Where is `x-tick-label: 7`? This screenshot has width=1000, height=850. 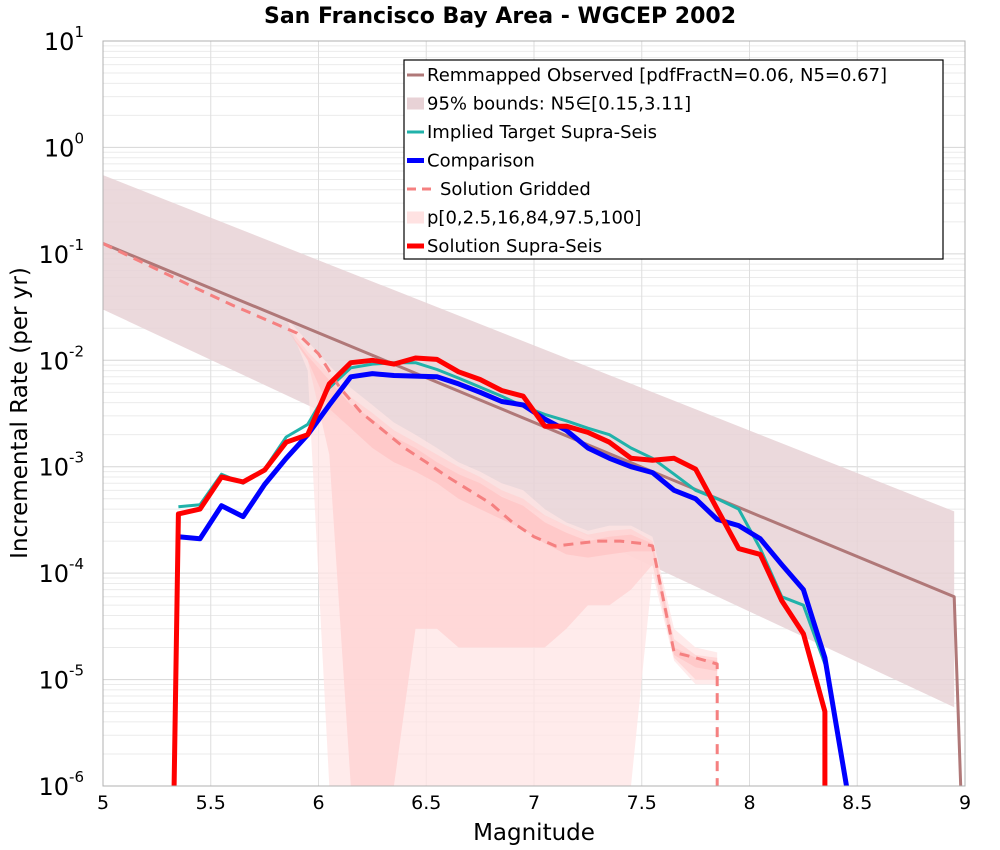
x-tick-label: 7 is located at coordinates (534, 803).